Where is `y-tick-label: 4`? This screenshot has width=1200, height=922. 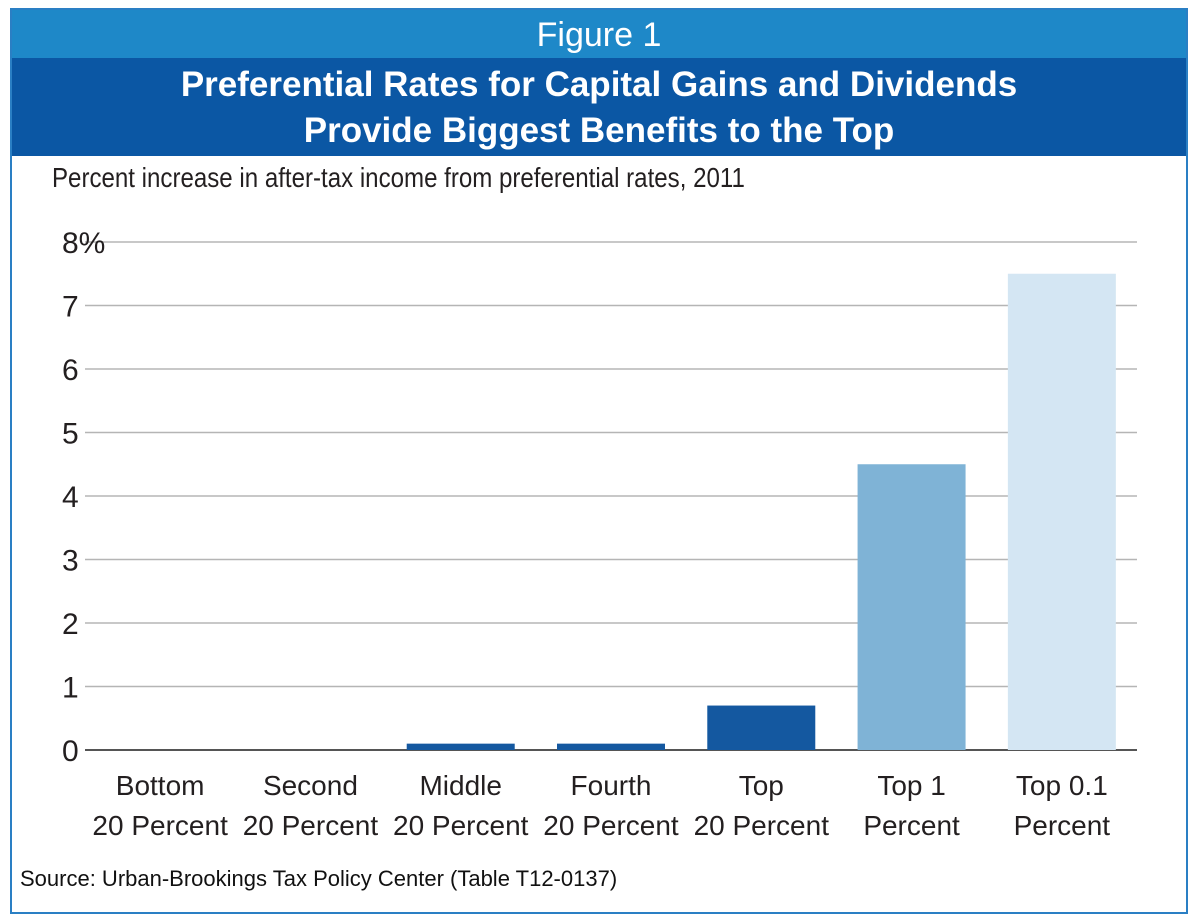
y-tick-label: 4 is located at coordinates (70, 497).